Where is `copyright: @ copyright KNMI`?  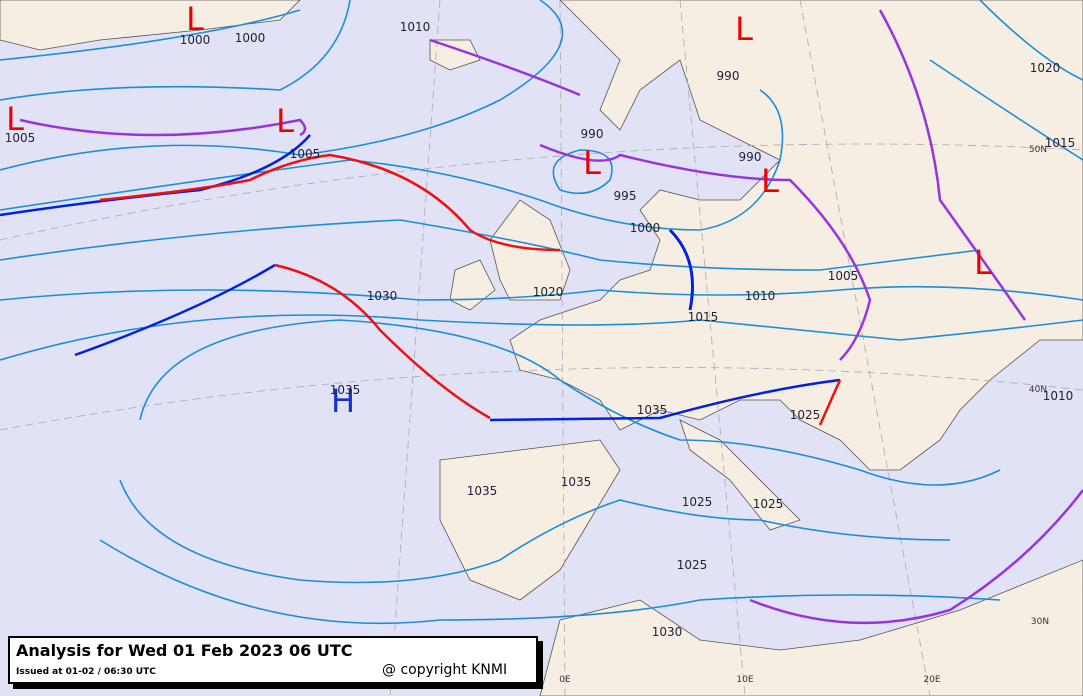 copyright: @ copyright KNMI is located at coordinates (445, 670).